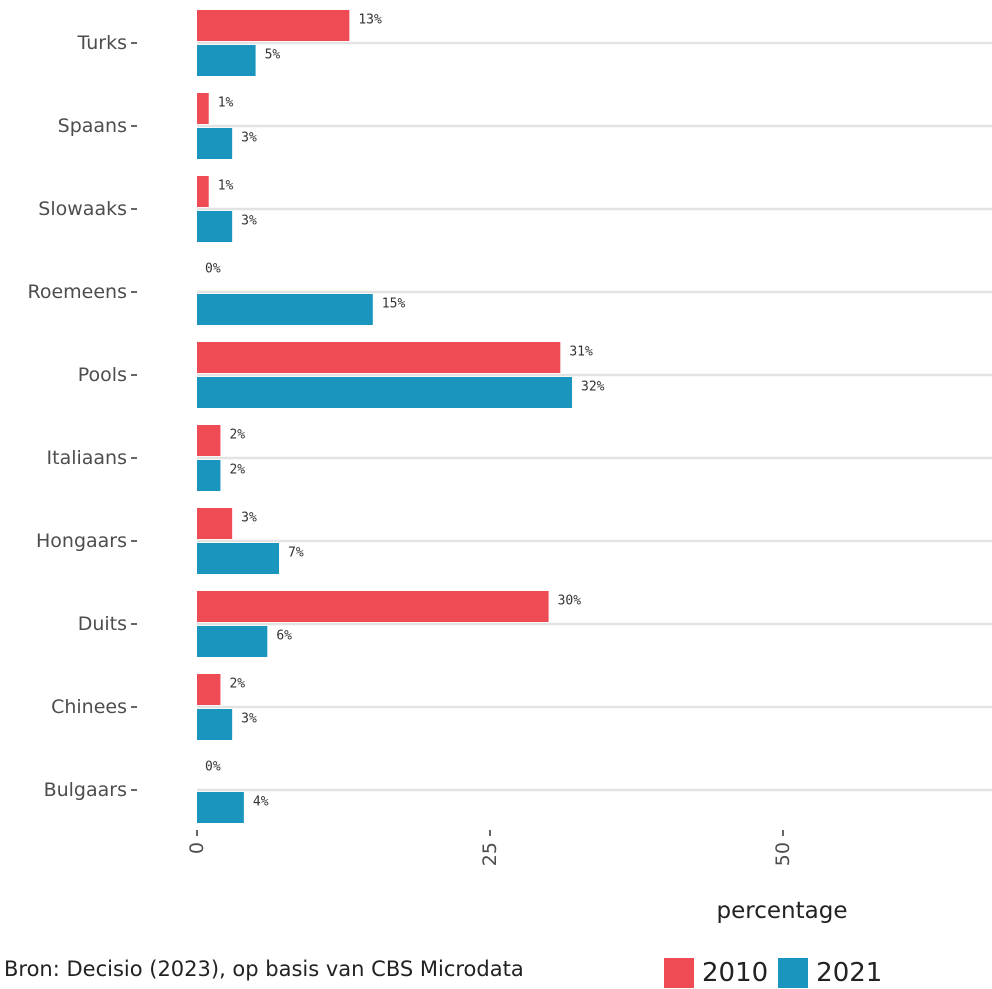 This screenshot has height=989, width=992. I want to click on category-label: Spaans, so click(92, 126).